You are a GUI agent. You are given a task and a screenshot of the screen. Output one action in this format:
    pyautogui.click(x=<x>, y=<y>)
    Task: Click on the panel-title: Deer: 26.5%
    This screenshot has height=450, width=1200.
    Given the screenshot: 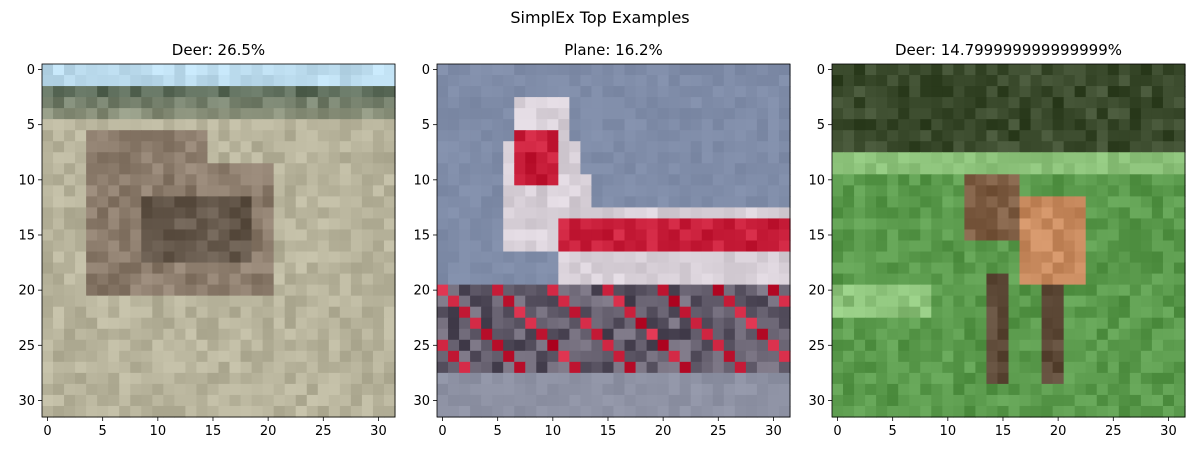 What is the action you would take?
    pyautogui.click(x=218, y=50)
    